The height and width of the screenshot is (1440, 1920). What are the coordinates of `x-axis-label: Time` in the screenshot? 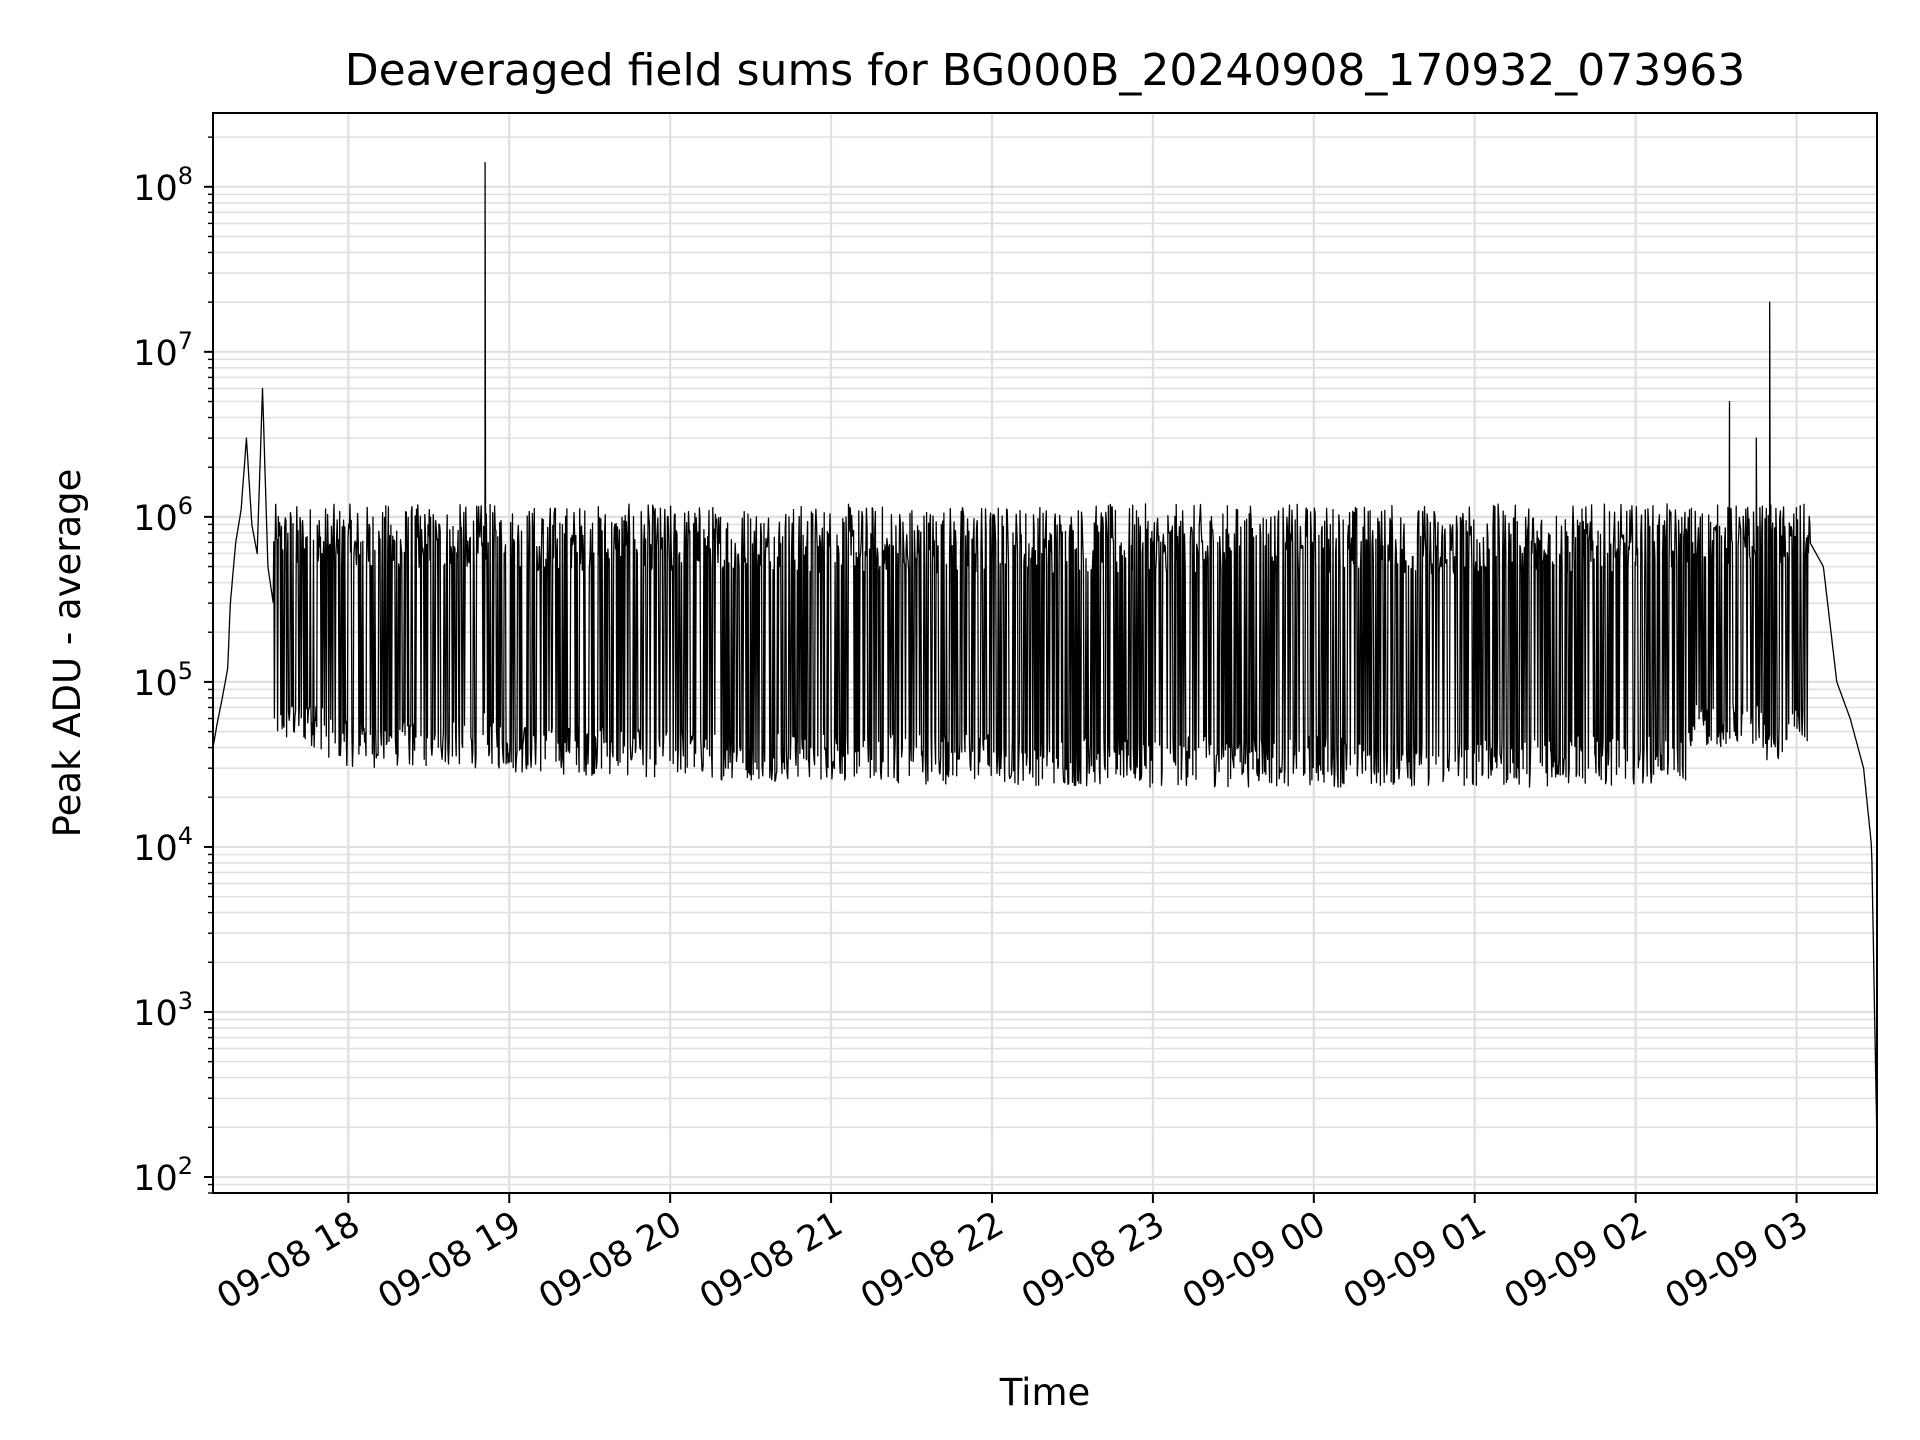 It's located at (1045, 1392).